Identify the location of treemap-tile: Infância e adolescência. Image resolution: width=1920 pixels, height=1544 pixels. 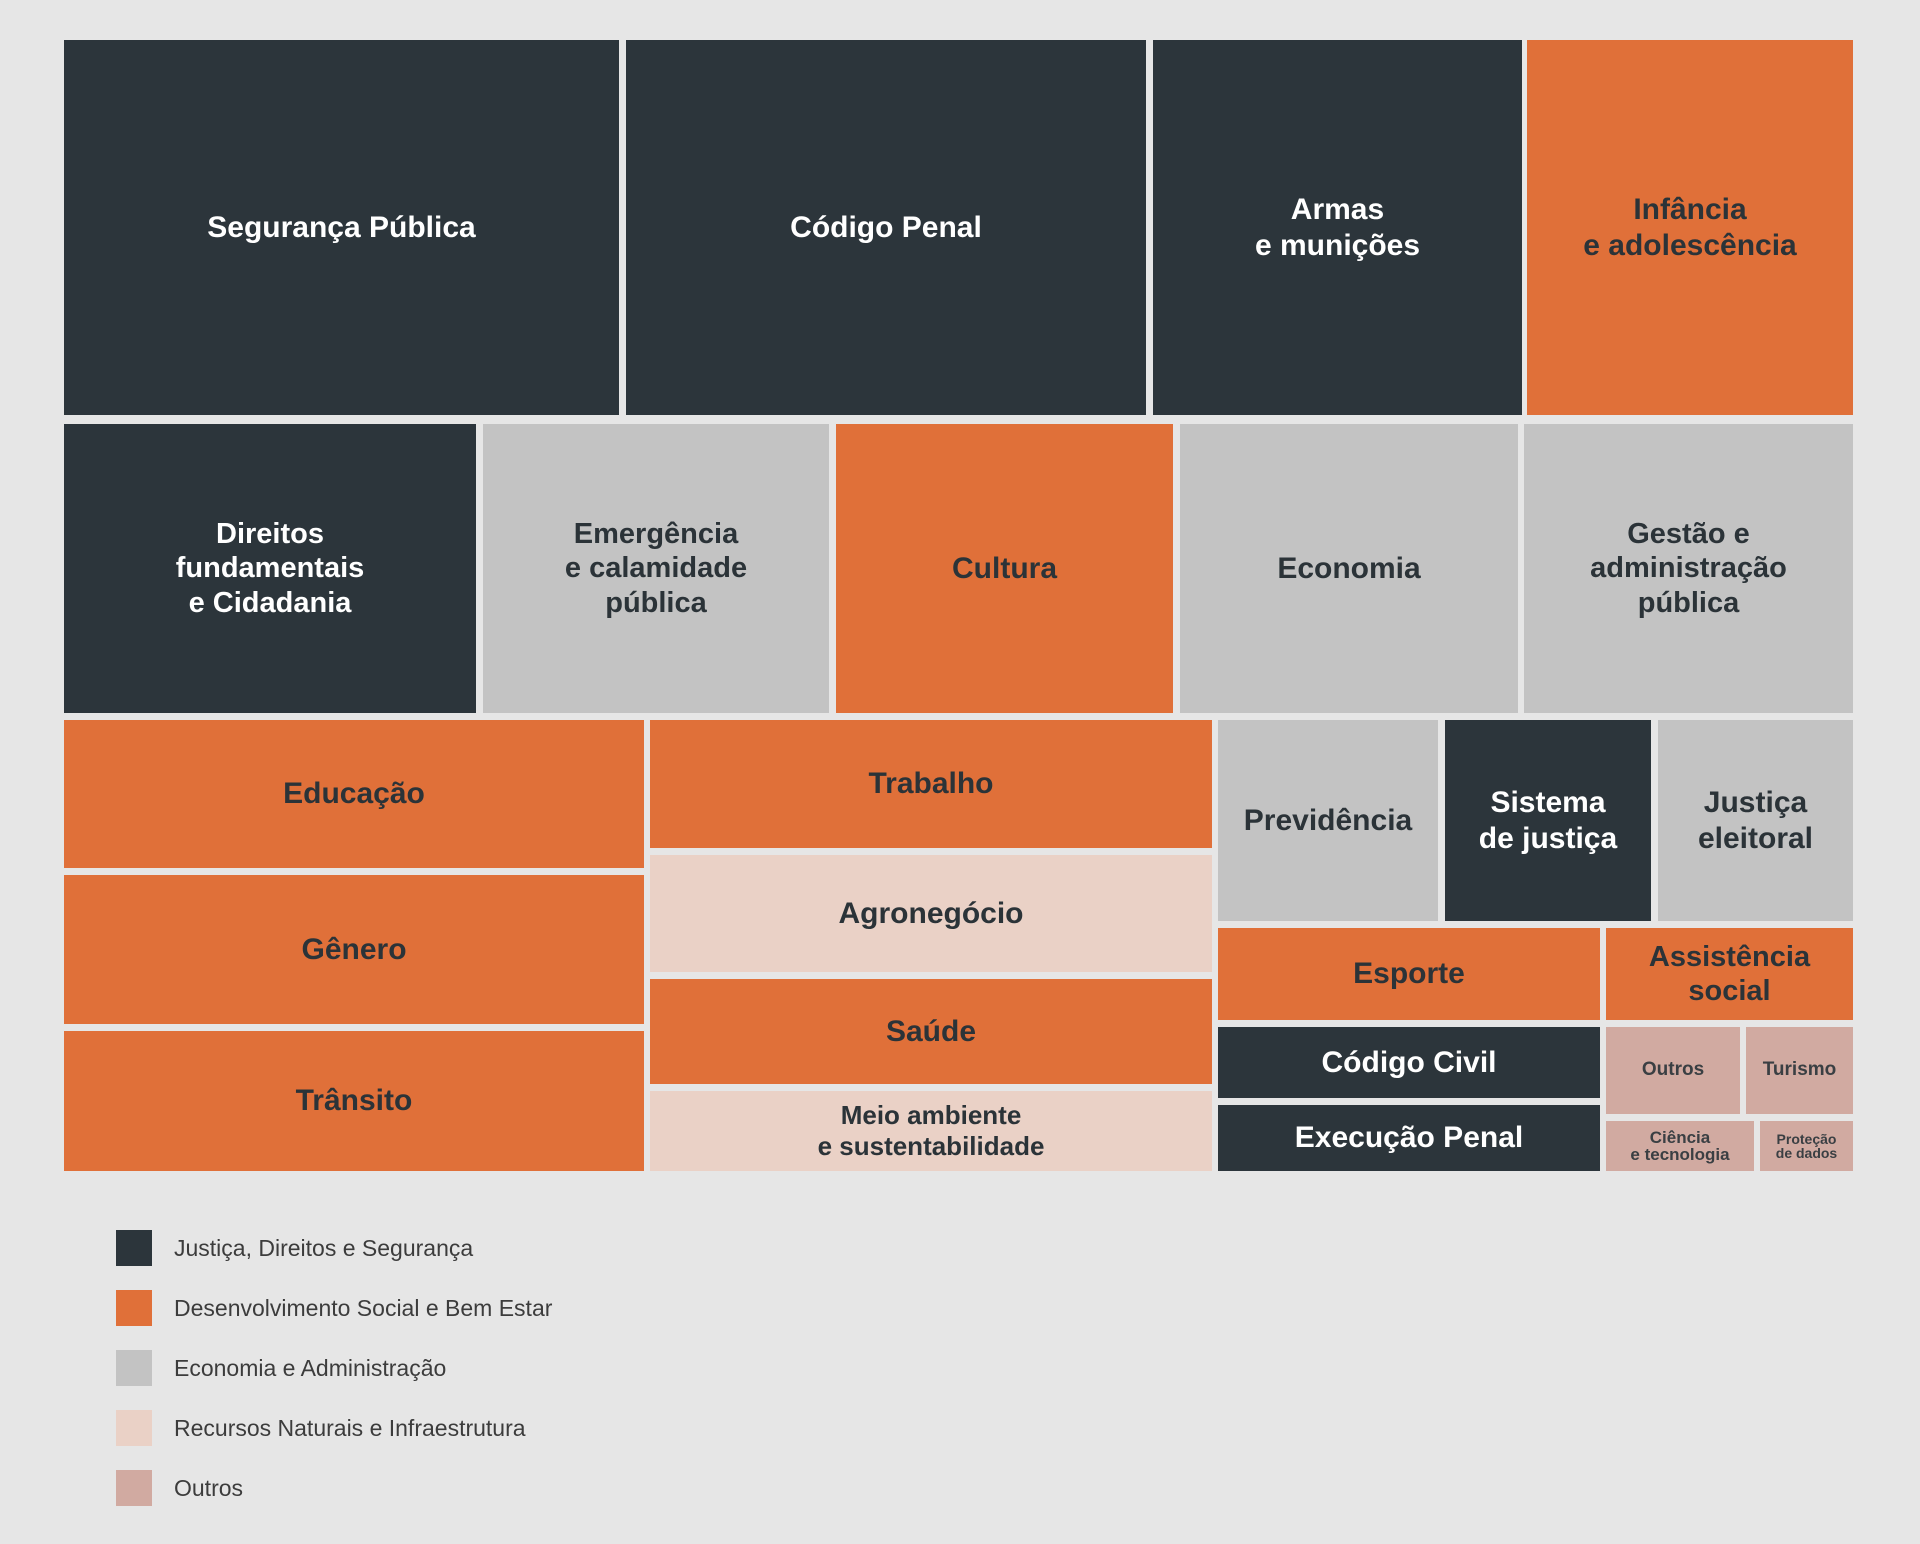
(1690, 227).